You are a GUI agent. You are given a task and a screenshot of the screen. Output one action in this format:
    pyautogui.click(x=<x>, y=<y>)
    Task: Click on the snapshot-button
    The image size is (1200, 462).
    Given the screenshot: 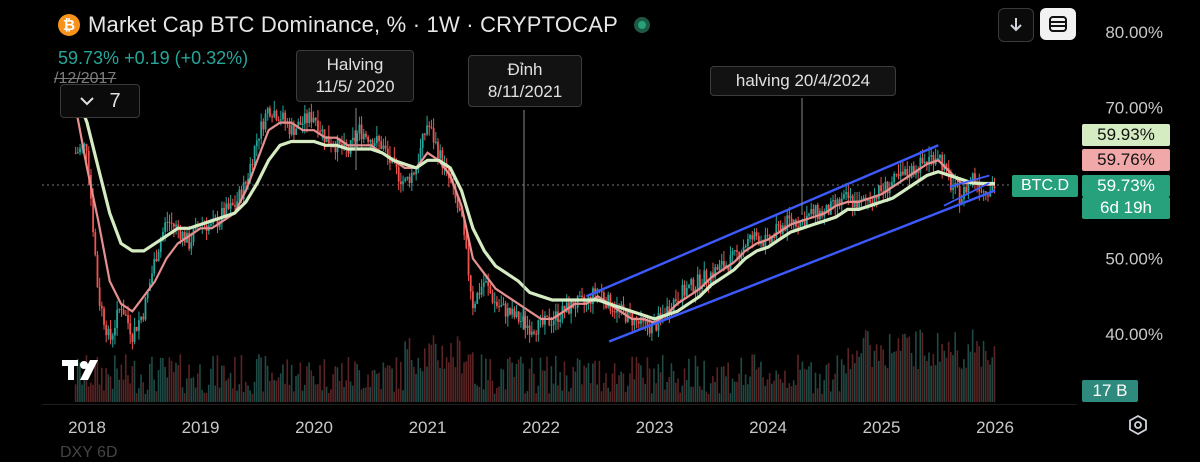 What is the action you would take?
    pyautogui.click(x=1058, y=24)
    